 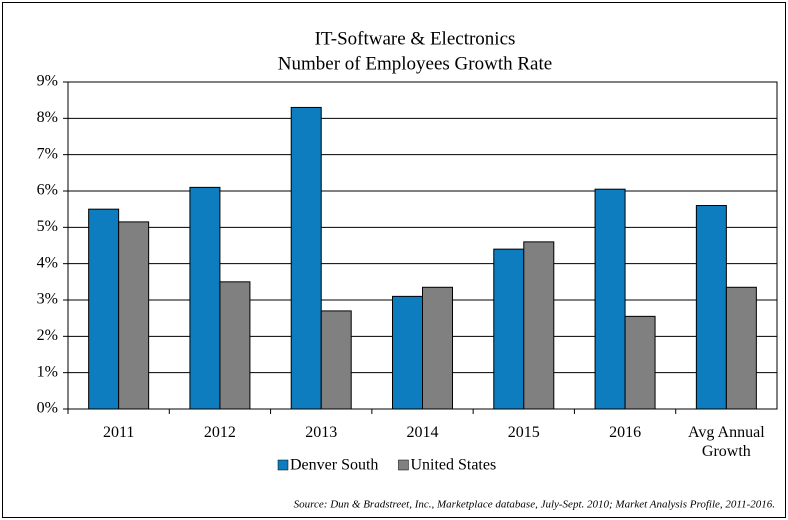 What do you see at coordinates (47, 262) in the screenshot?
I see `y-tick-label: 4%` at bounding box center [47, 262].